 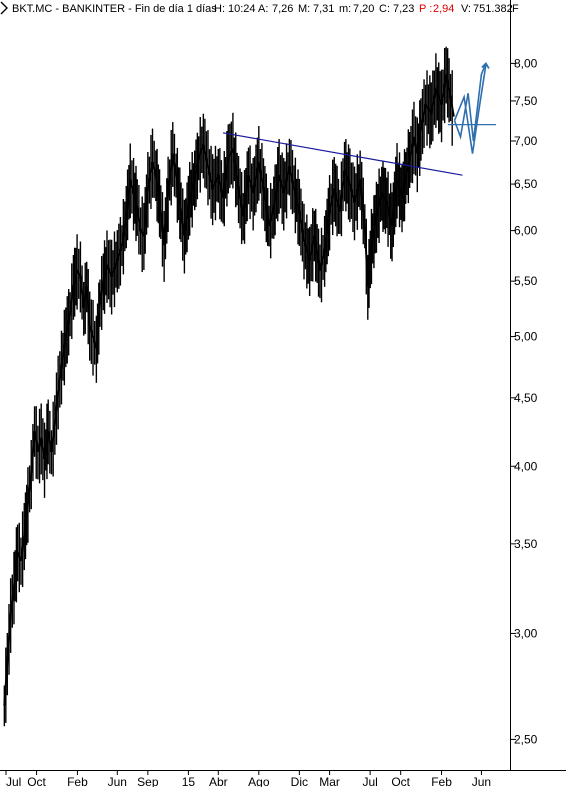 I want to click on header-background, so click(x=255, y=8).